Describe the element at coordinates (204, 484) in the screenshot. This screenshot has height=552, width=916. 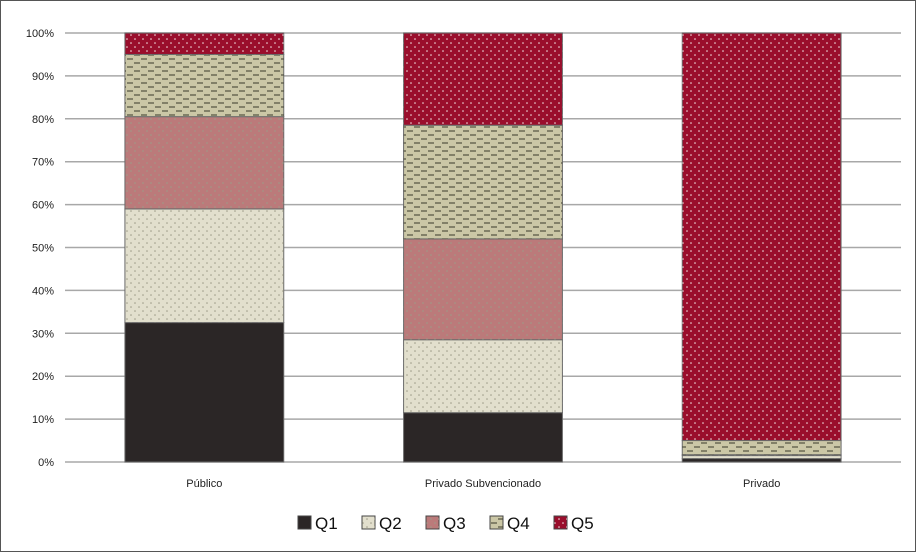
I see `x-category-label: Público` at that location.